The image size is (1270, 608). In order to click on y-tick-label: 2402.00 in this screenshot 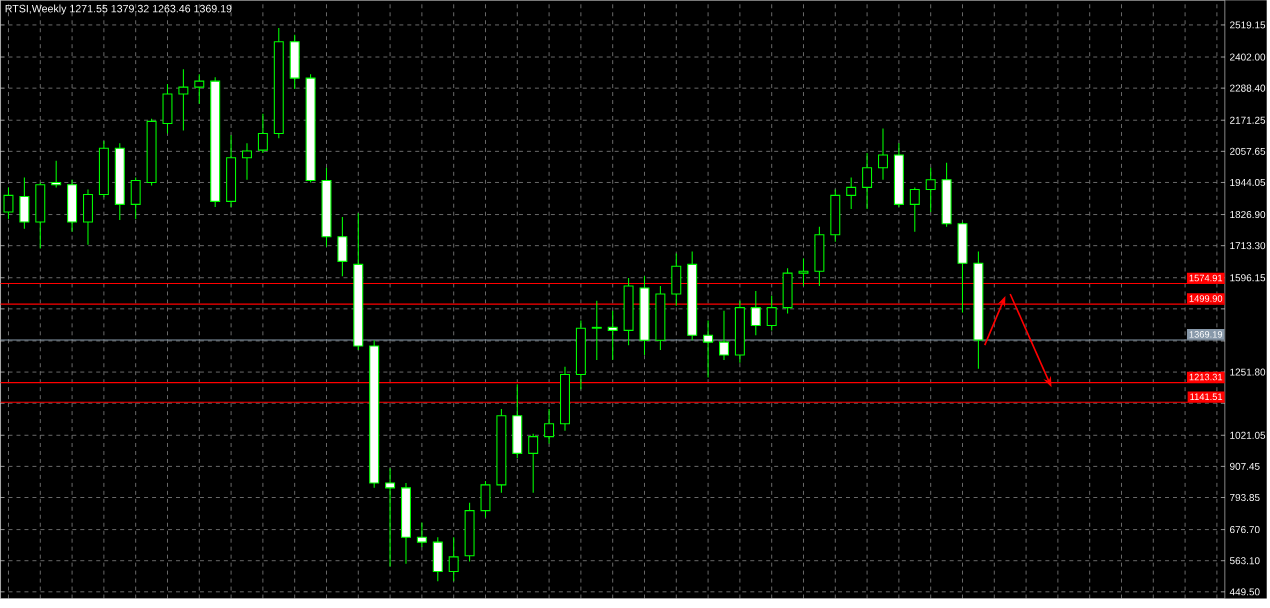, I will do `click(1248, 57)`.